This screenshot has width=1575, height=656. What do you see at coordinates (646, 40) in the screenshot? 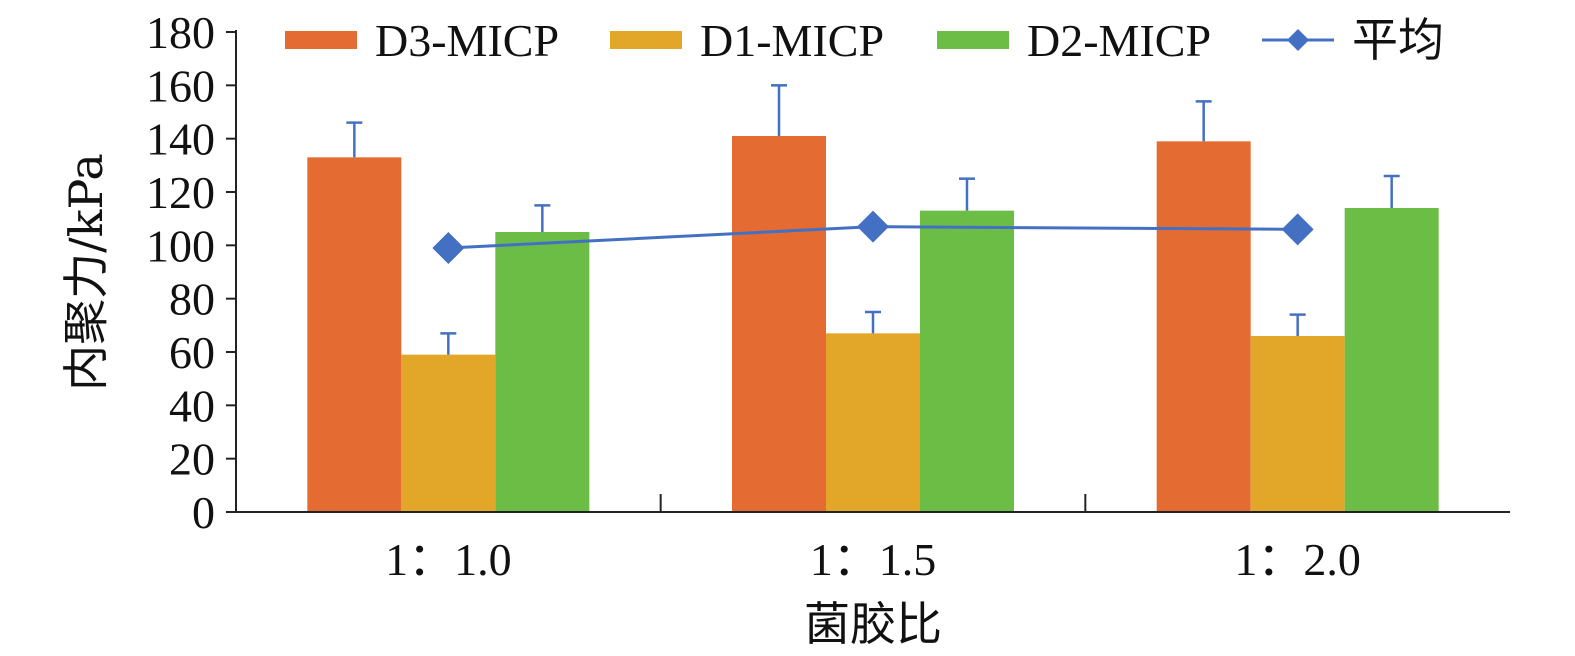
I see `legend-swatch-d1-micp` at bounding box center [646, 40].